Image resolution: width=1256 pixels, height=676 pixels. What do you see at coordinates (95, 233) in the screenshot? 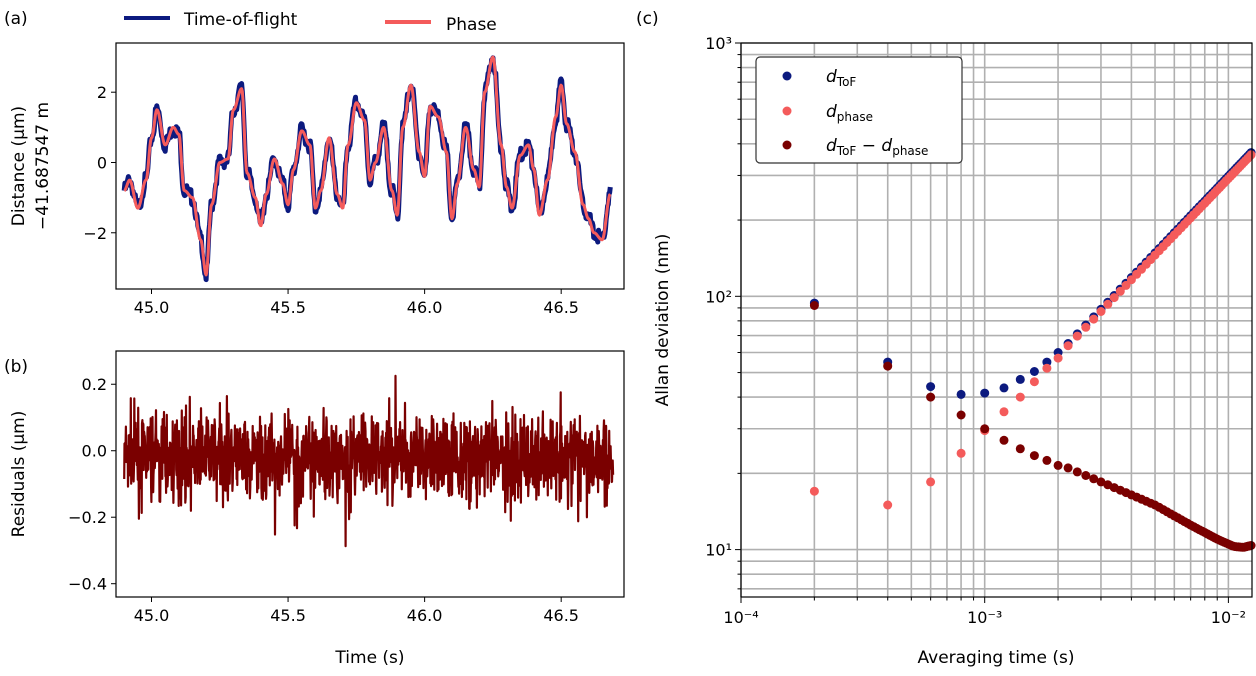
I see `a-ytick-label: −2` at bounding box center [95, 233].